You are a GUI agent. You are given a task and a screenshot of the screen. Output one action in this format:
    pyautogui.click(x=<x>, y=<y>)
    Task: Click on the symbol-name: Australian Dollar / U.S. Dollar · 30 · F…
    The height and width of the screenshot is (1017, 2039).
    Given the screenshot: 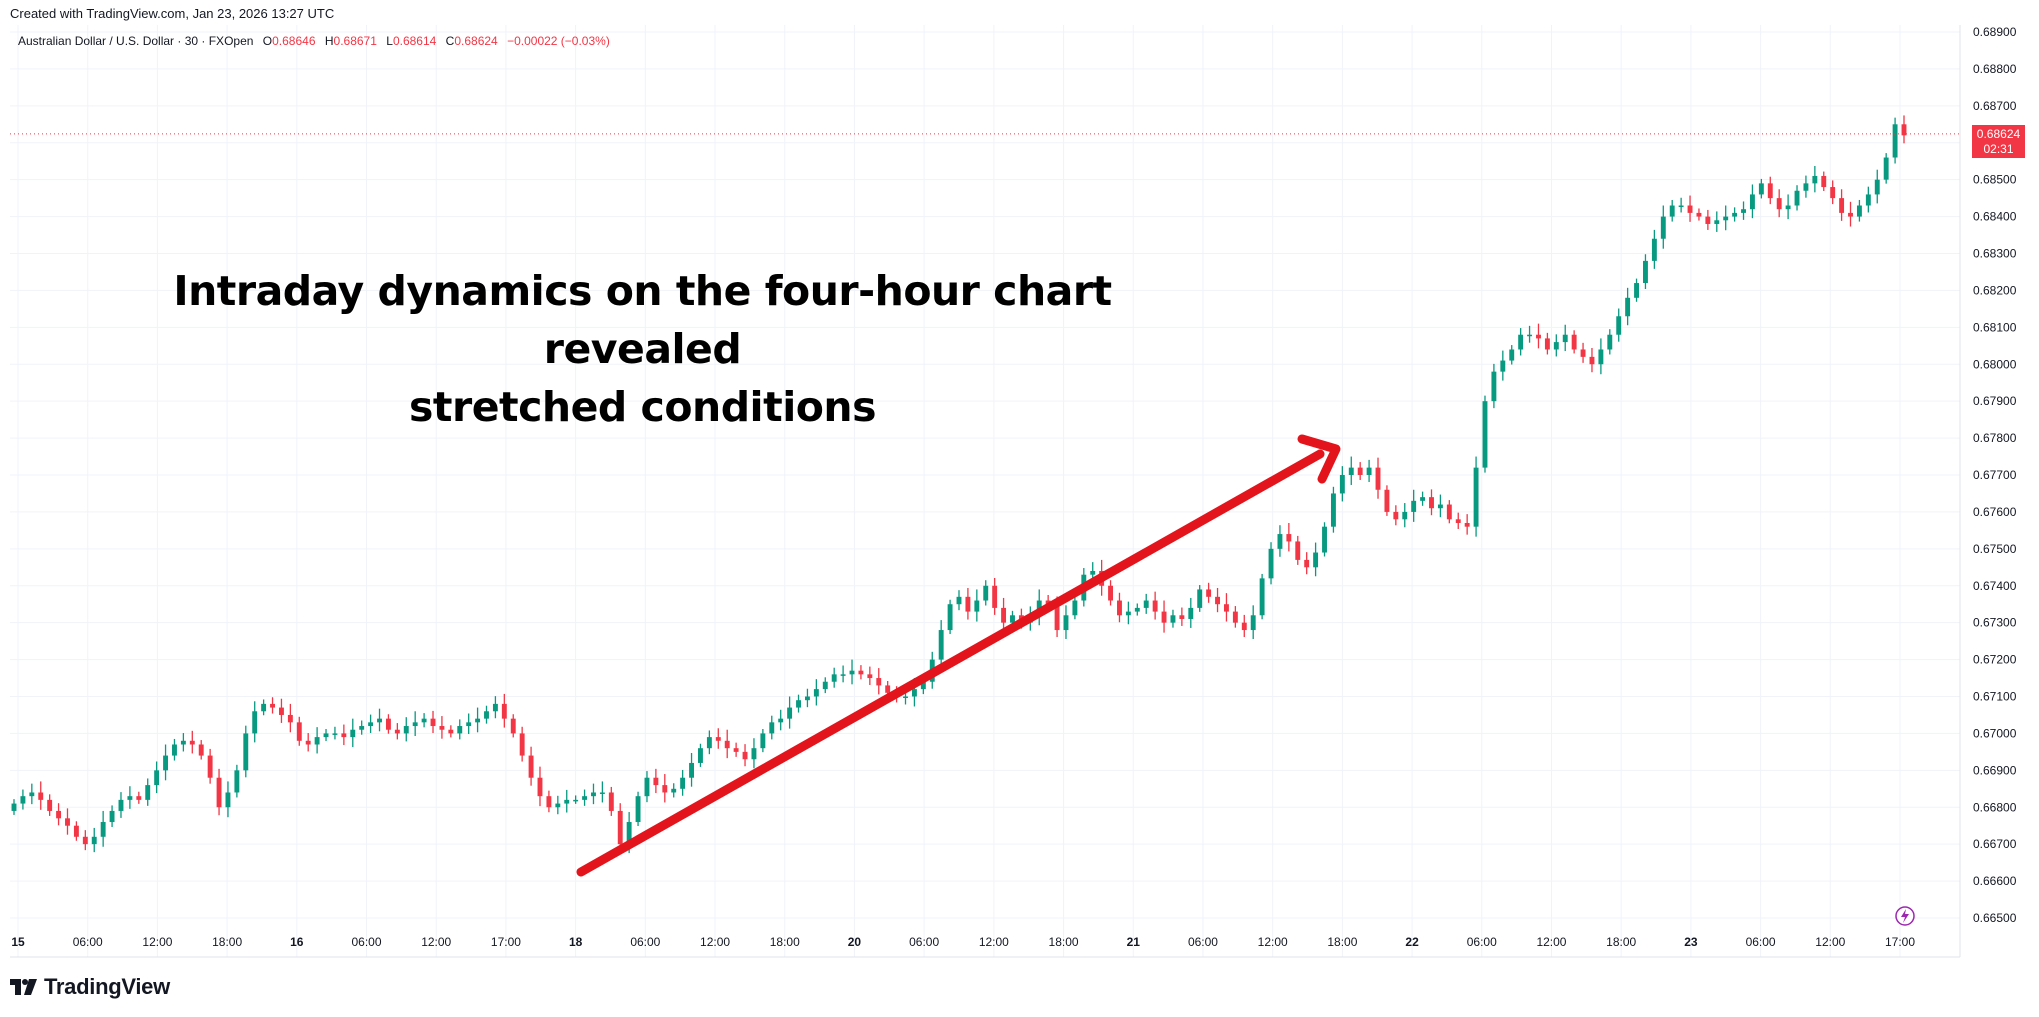 What is the action you would take?
    pyautogui.click(x=136, y=41)
    